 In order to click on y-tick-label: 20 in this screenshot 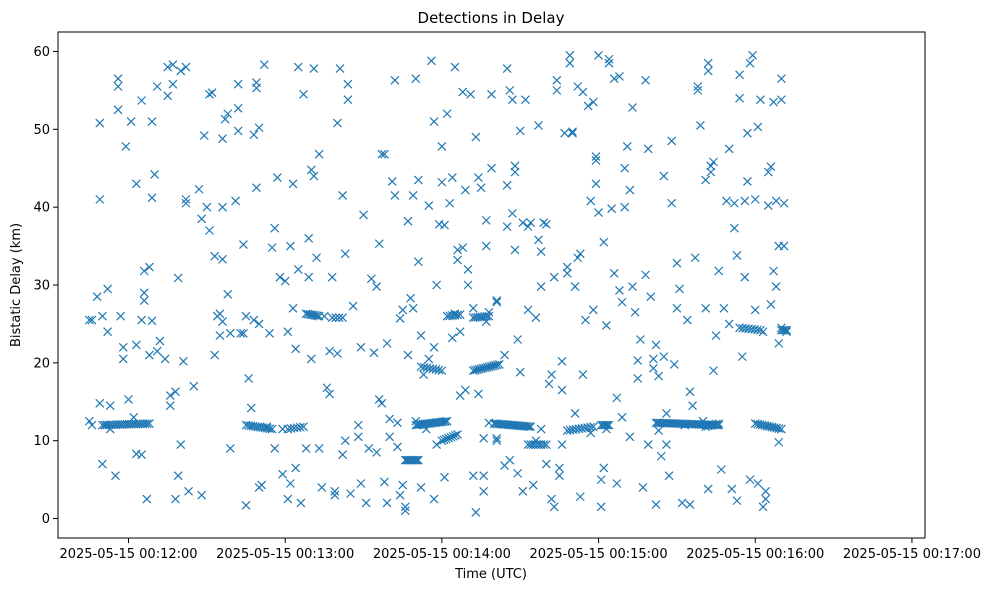, I will do `click(41, 363)`.